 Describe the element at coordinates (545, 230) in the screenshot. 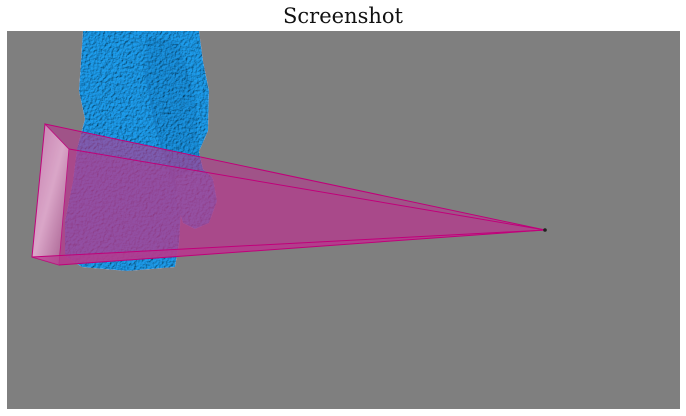

I see `camera-center-point` at that location.